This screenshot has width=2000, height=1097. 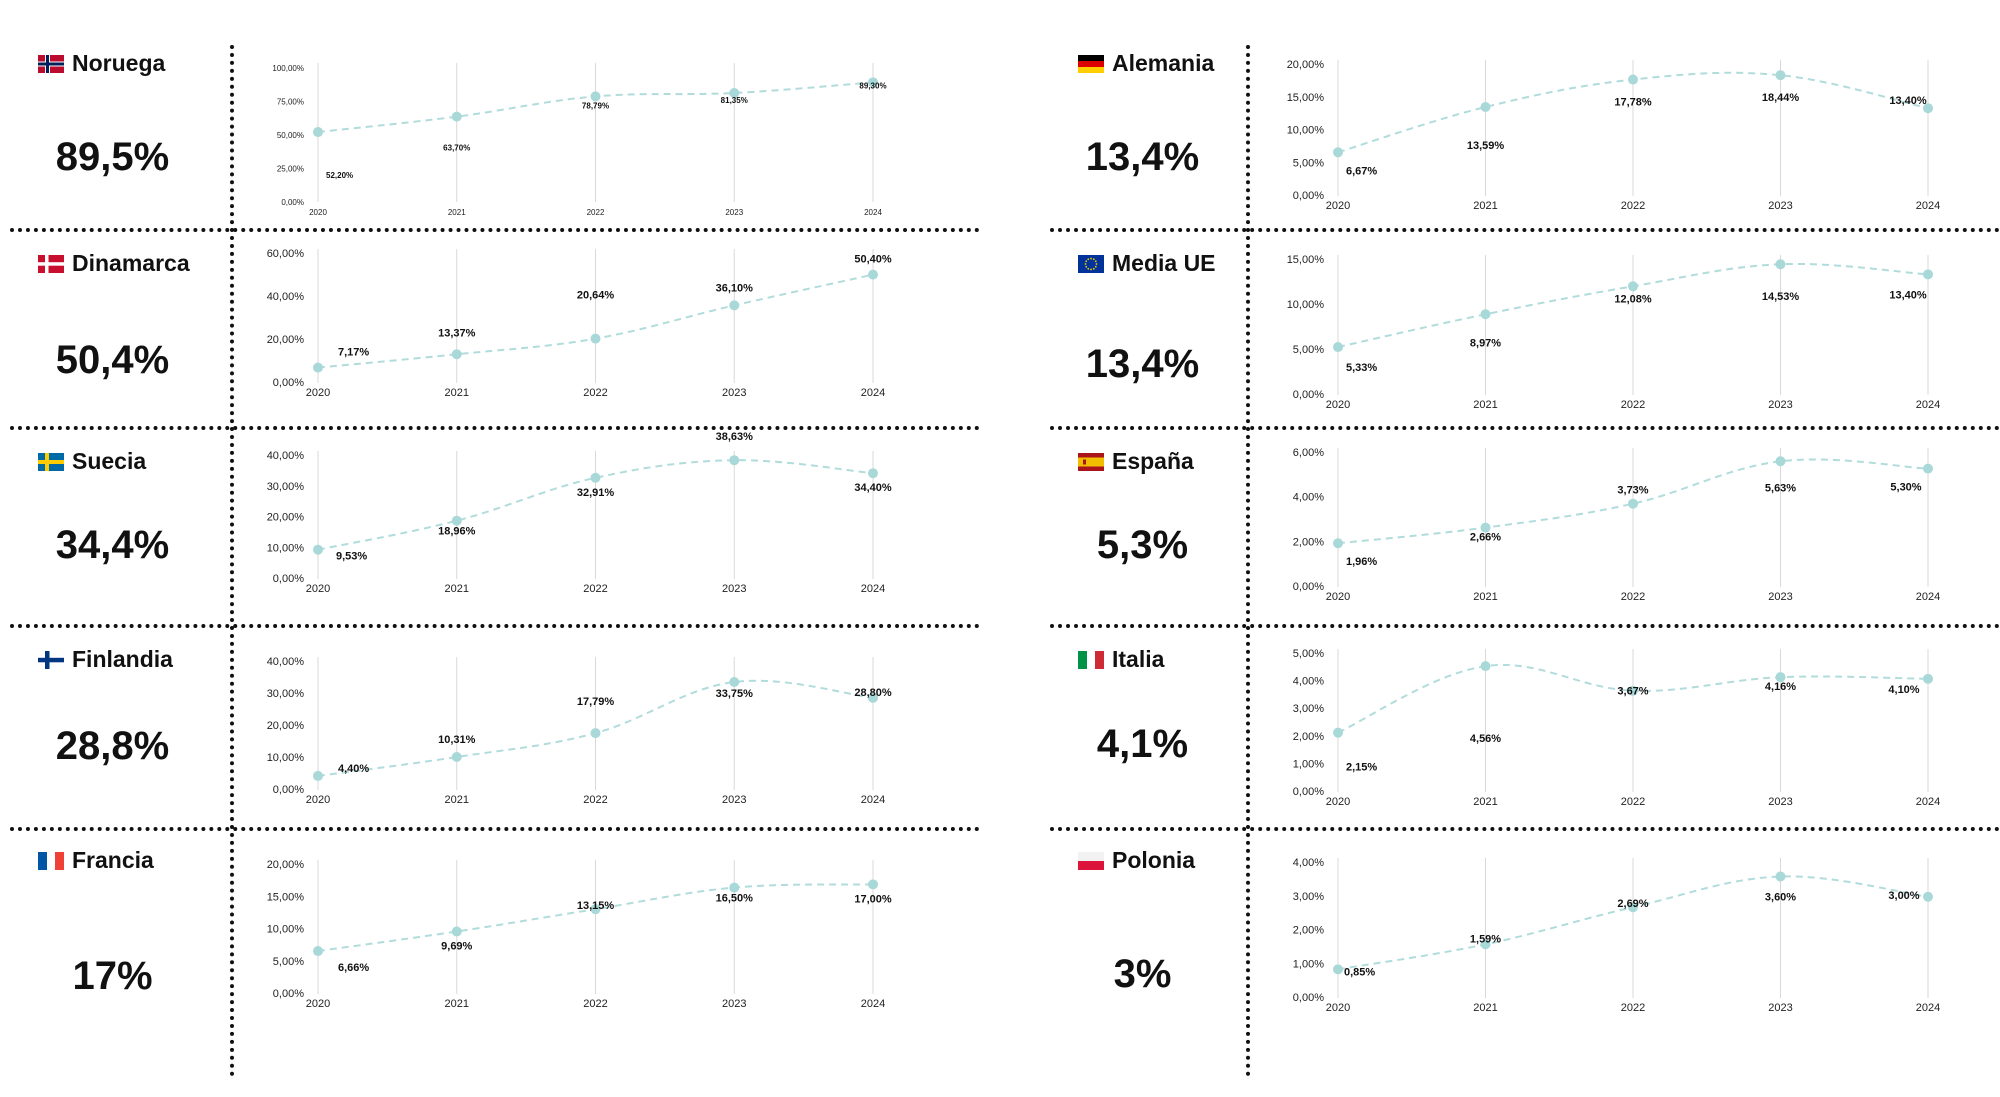 What do you see at coordinates (1486, 146) in the screenshot?
I see `data-label-2021: 13,59%` at bounding box center [1486, 146].